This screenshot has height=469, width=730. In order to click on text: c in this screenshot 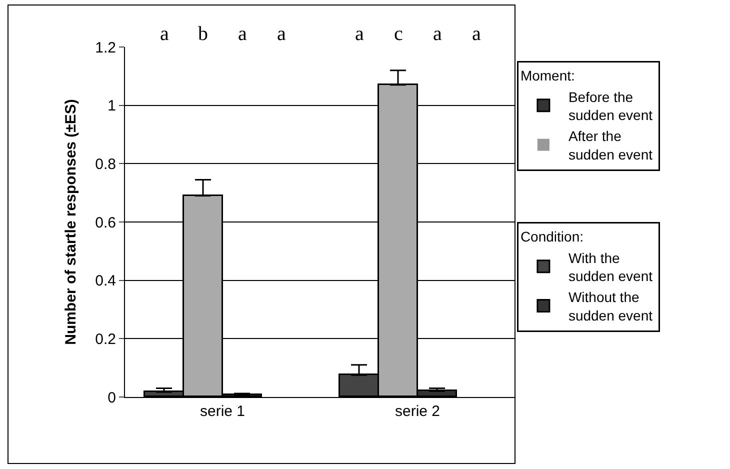, I will do `click(398, 34)`.